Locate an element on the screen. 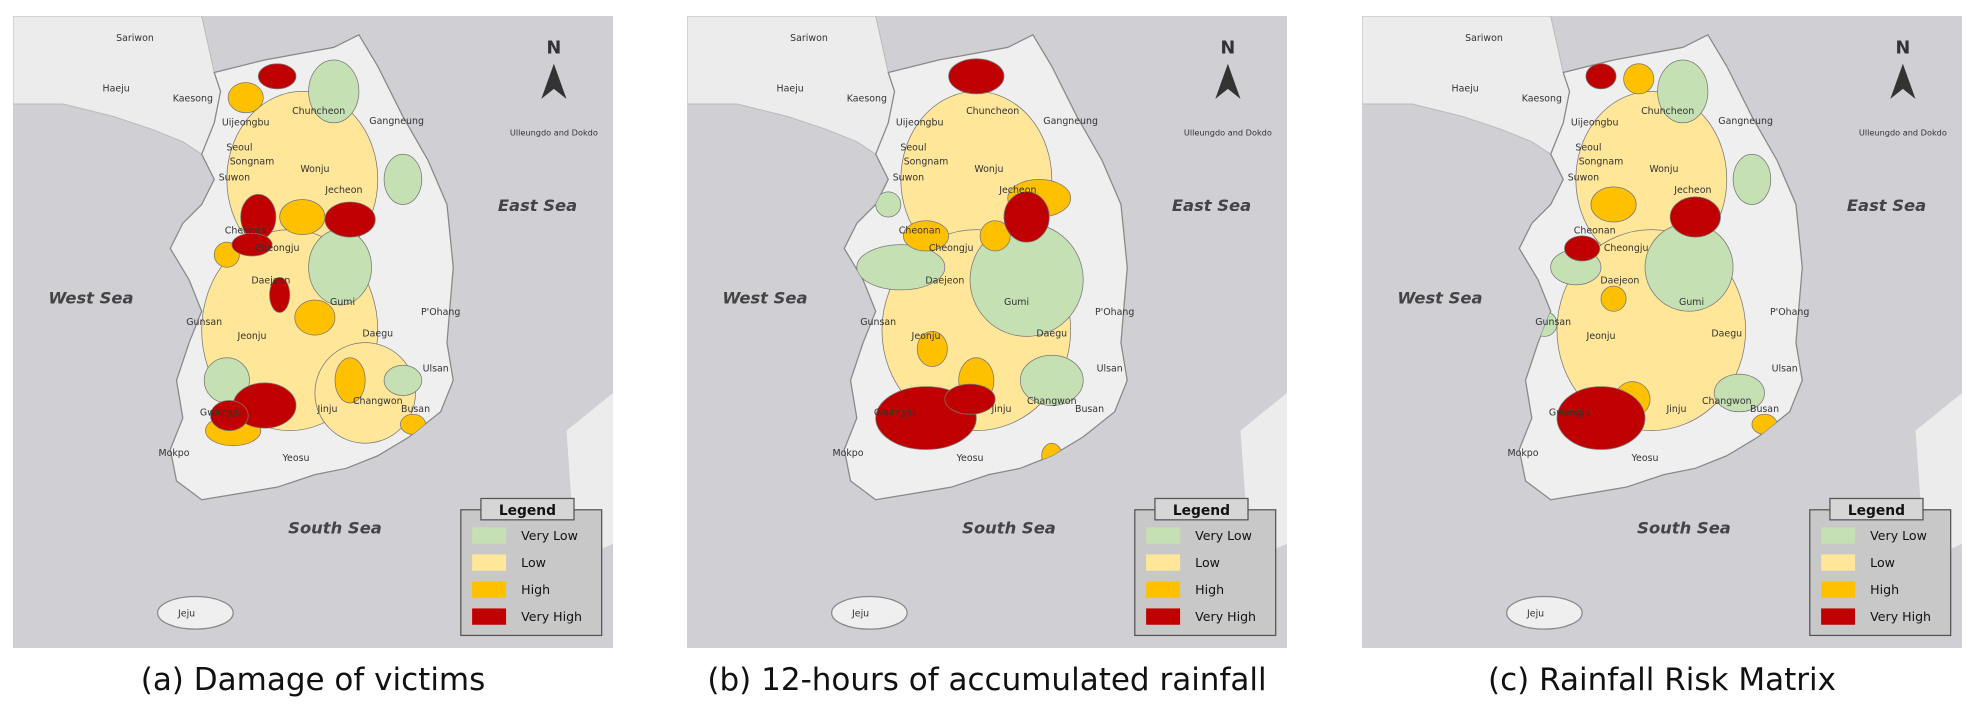 The height and width of the screenshot is (709, 1969). place-label: Yeosu is located at coordinates (970, 458).